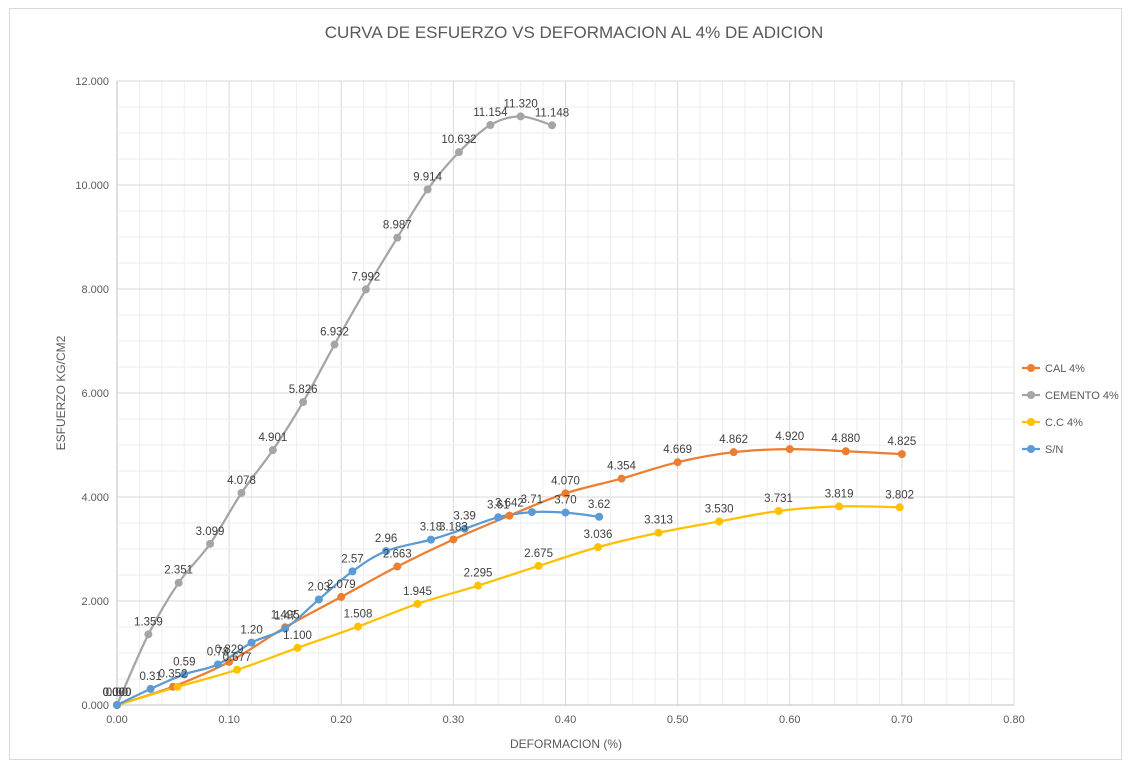  I want to click on data-label-s-n: 3.70, so click(565, 501).